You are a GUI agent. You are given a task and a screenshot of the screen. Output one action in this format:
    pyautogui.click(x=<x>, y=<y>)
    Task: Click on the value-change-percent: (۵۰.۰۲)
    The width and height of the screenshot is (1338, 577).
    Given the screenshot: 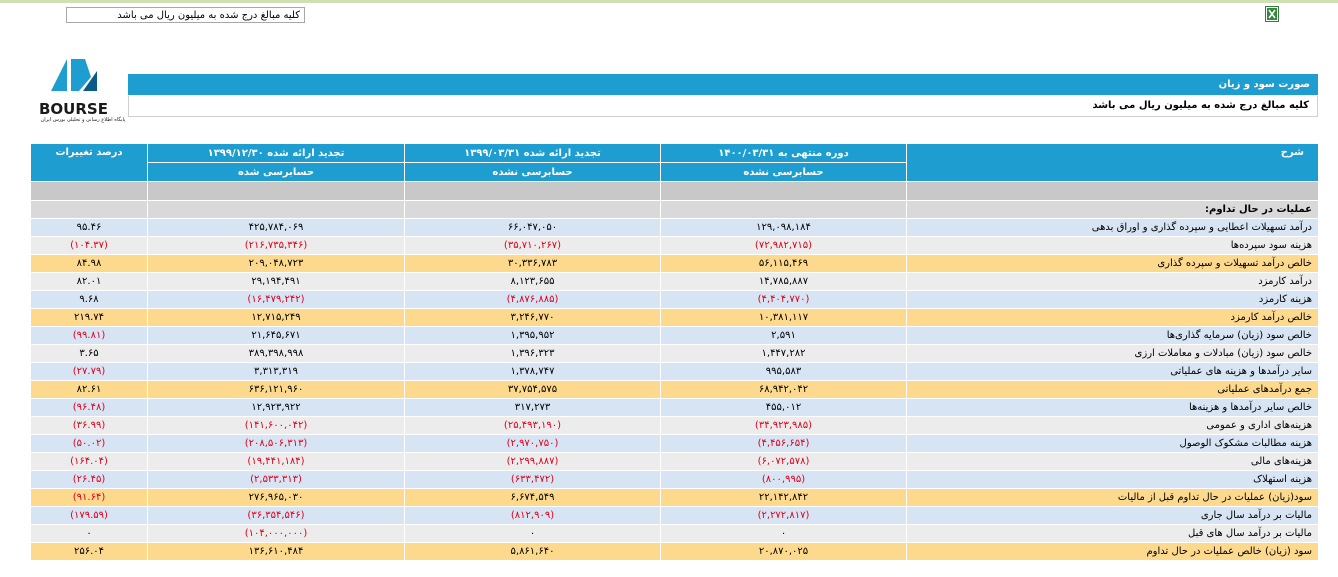 What is the action you would take?
    pyautogui.click(x=89, y=443)
    